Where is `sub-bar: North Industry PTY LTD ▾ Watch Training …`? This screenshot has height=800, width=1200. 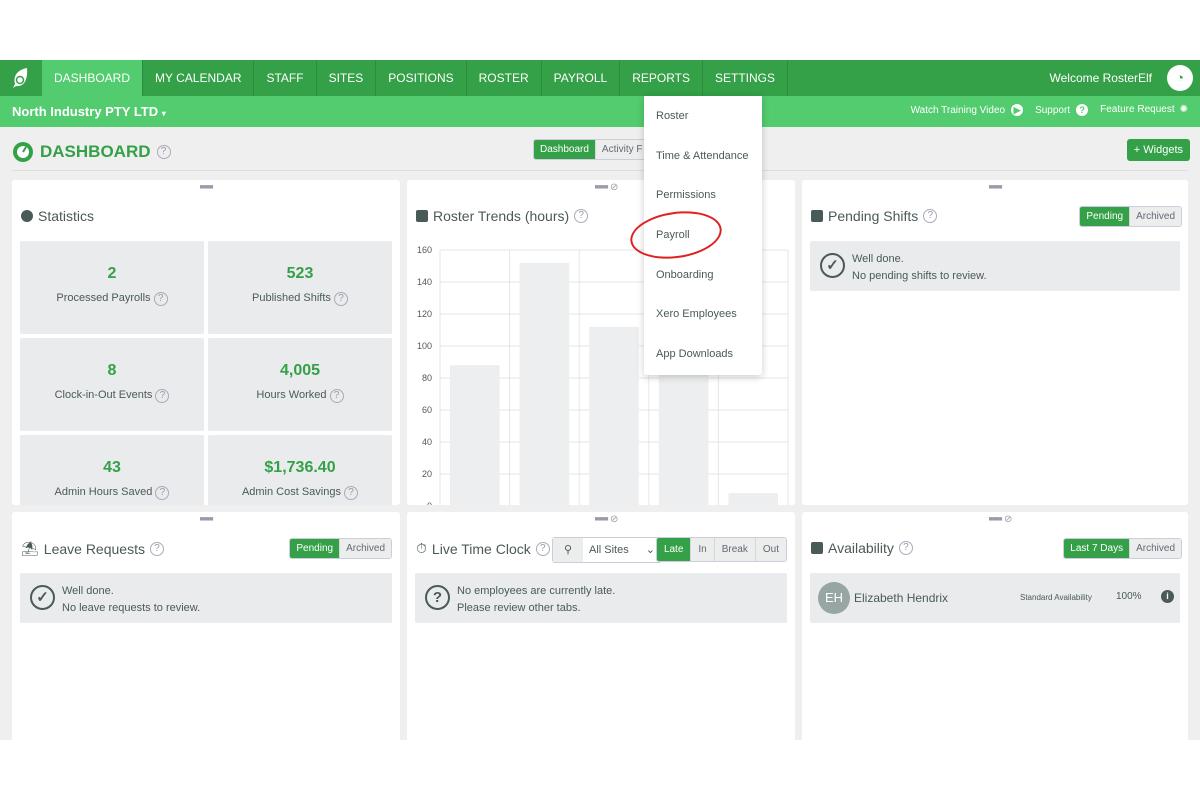
sub-bar: North Industry PTY LTD ▾ Watch Training … is located at coordinates (600, 111).